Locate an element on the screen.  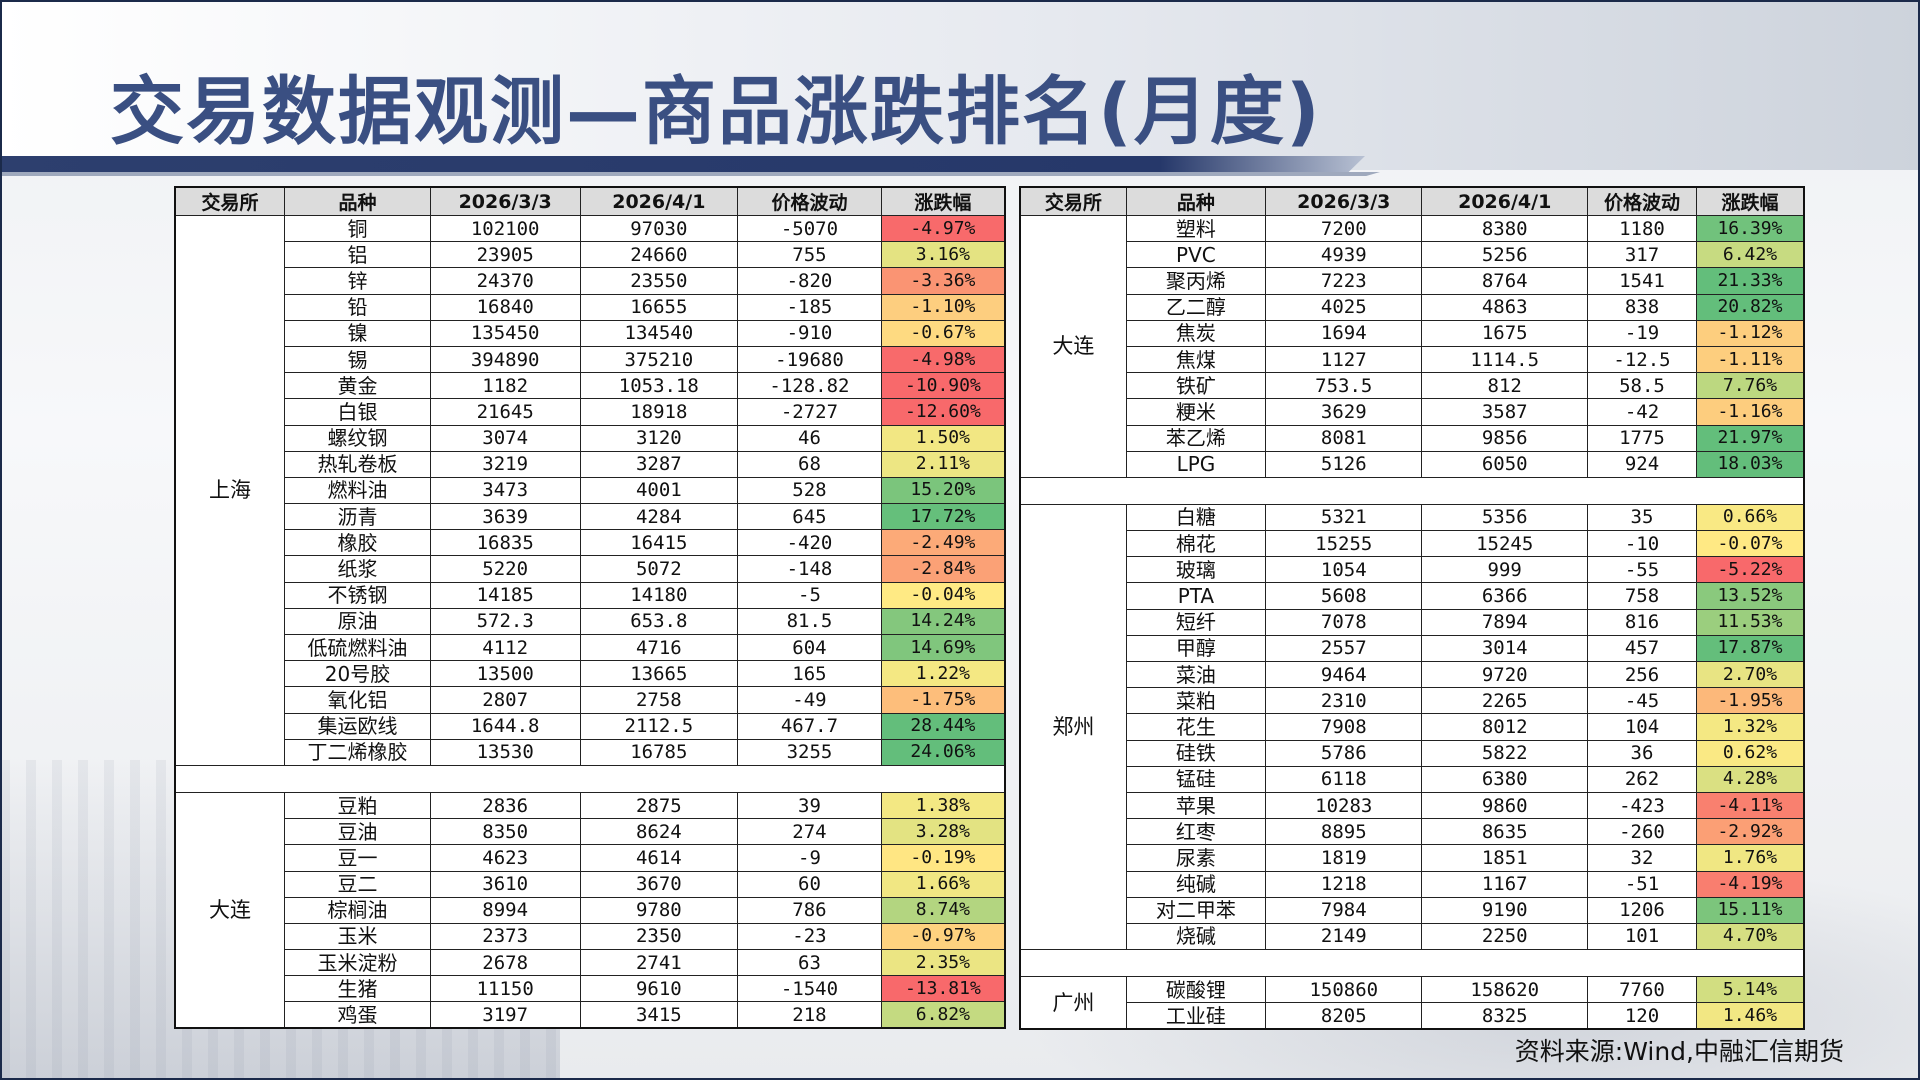
pct-change-cell: -3.36% is located at coordinates (943, 281).